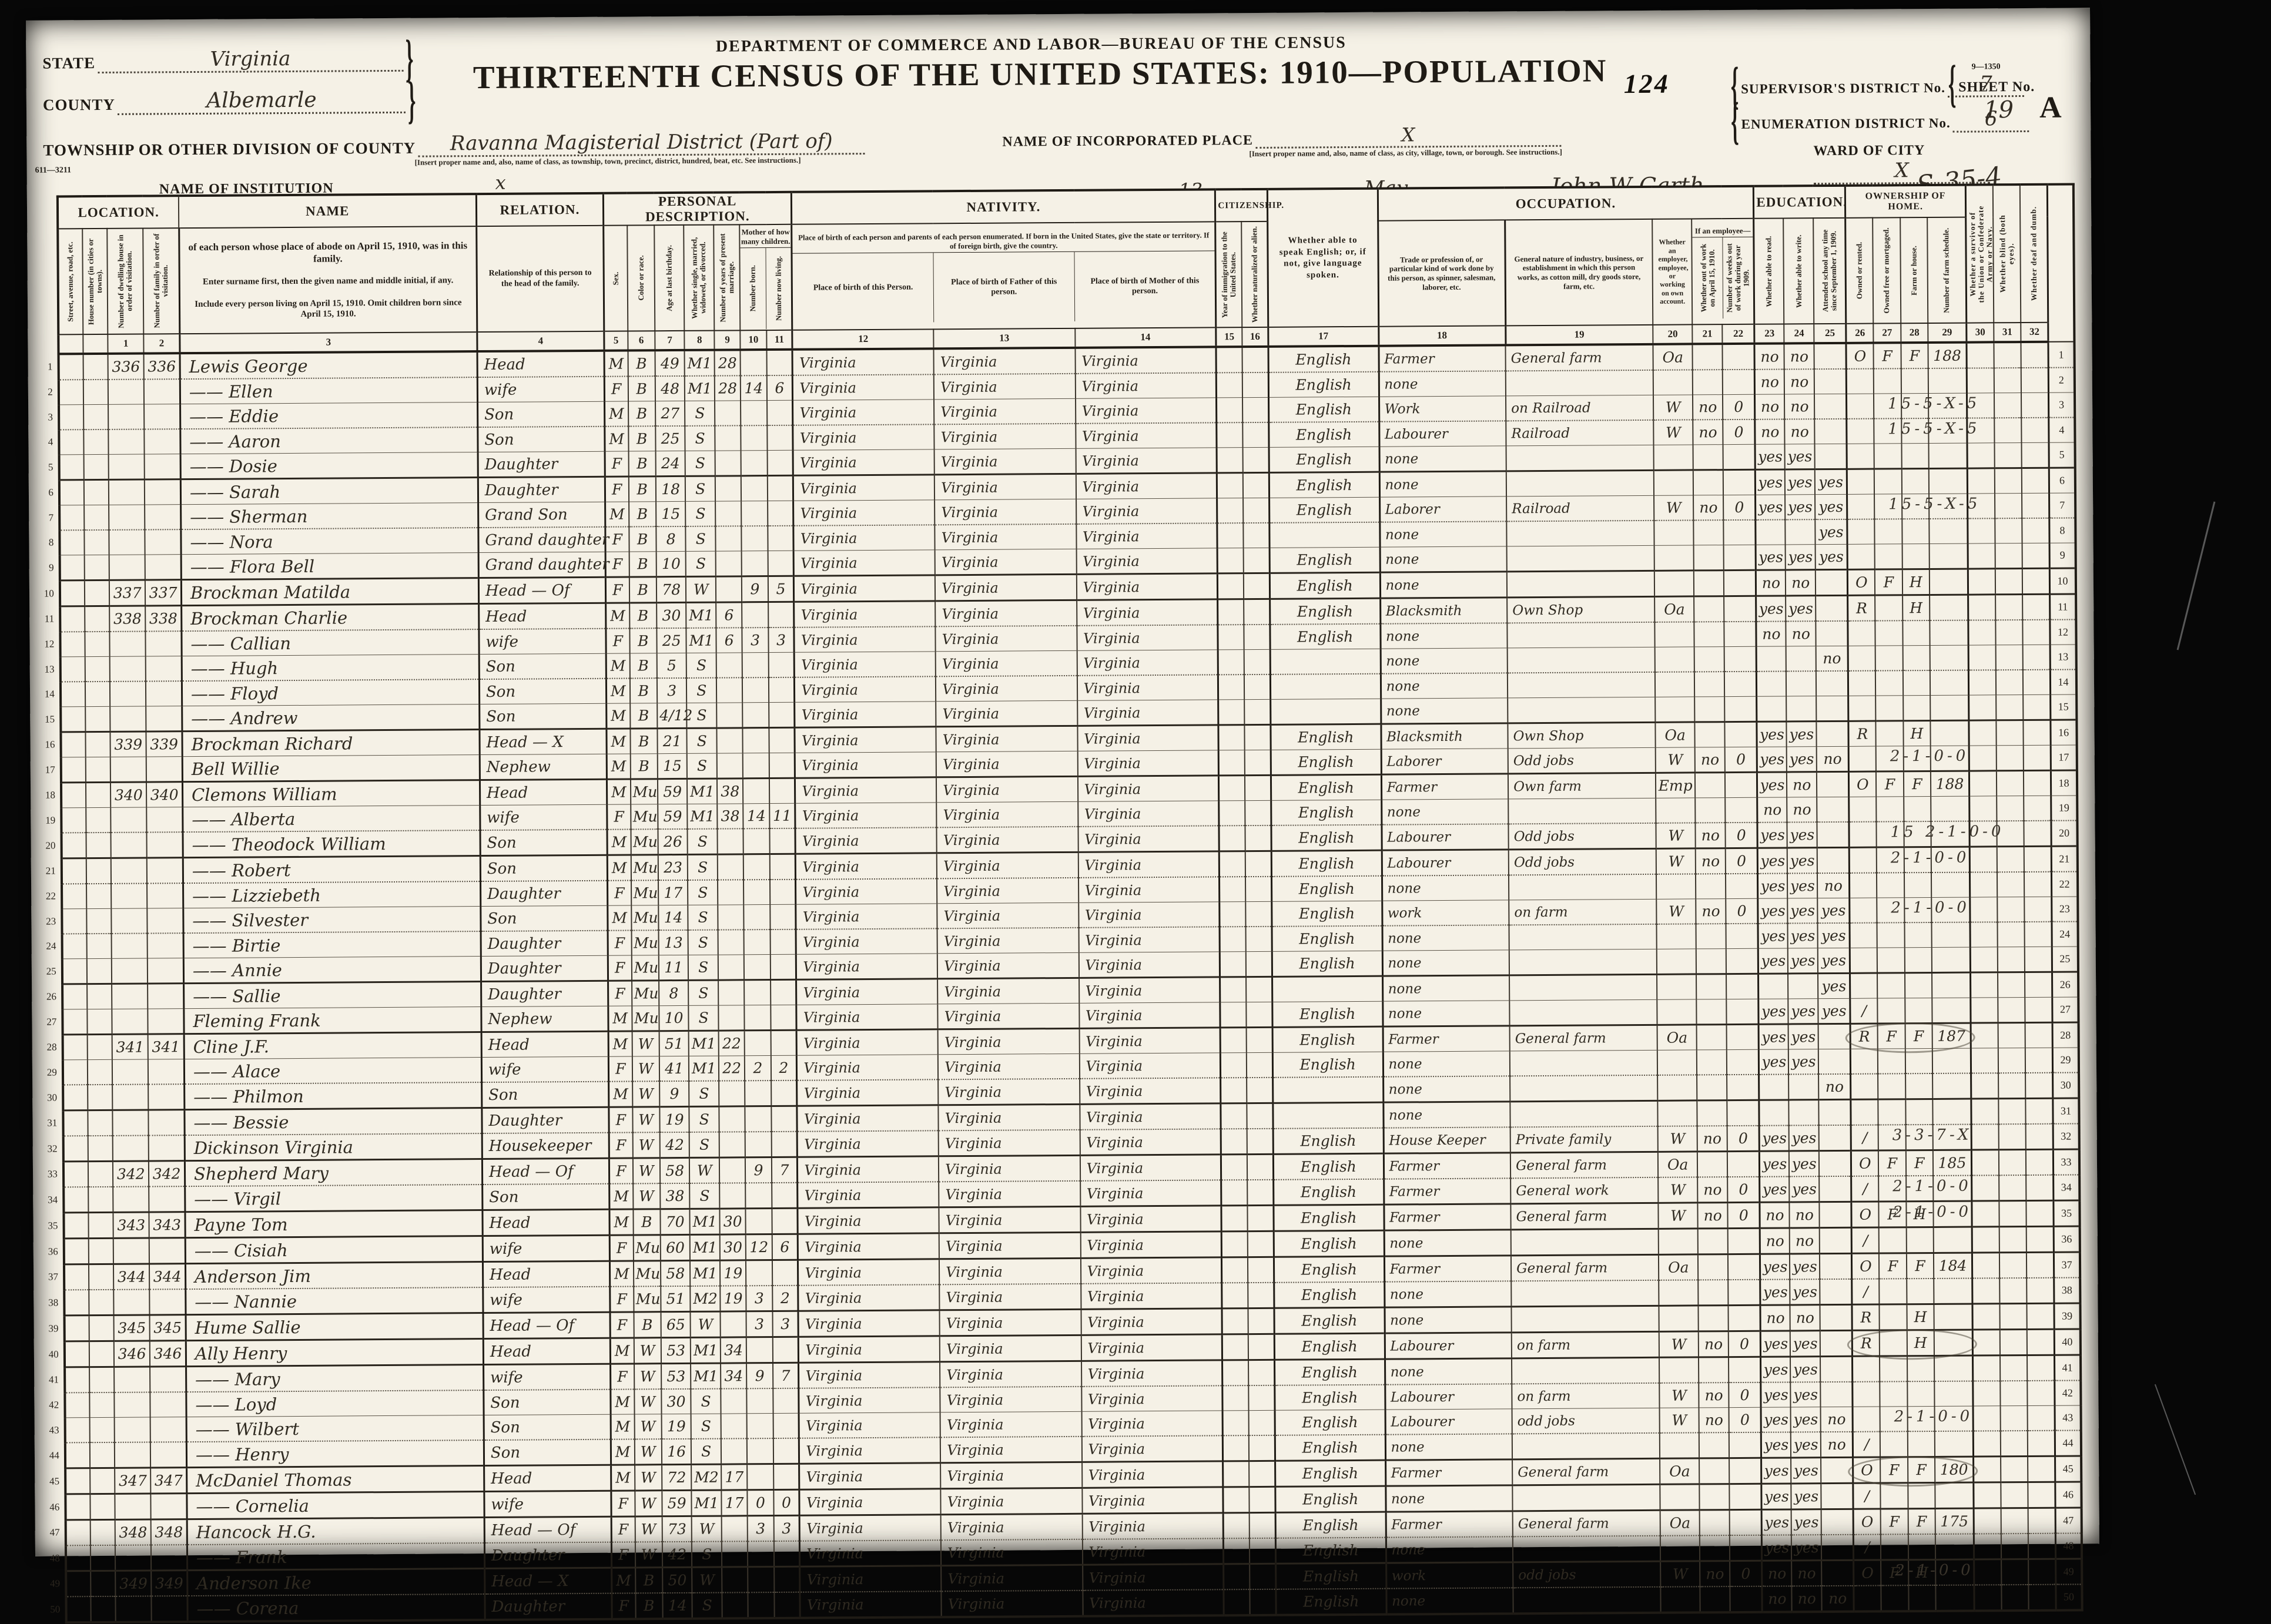  I want to click on cell-house-number, so click(102, 1455).